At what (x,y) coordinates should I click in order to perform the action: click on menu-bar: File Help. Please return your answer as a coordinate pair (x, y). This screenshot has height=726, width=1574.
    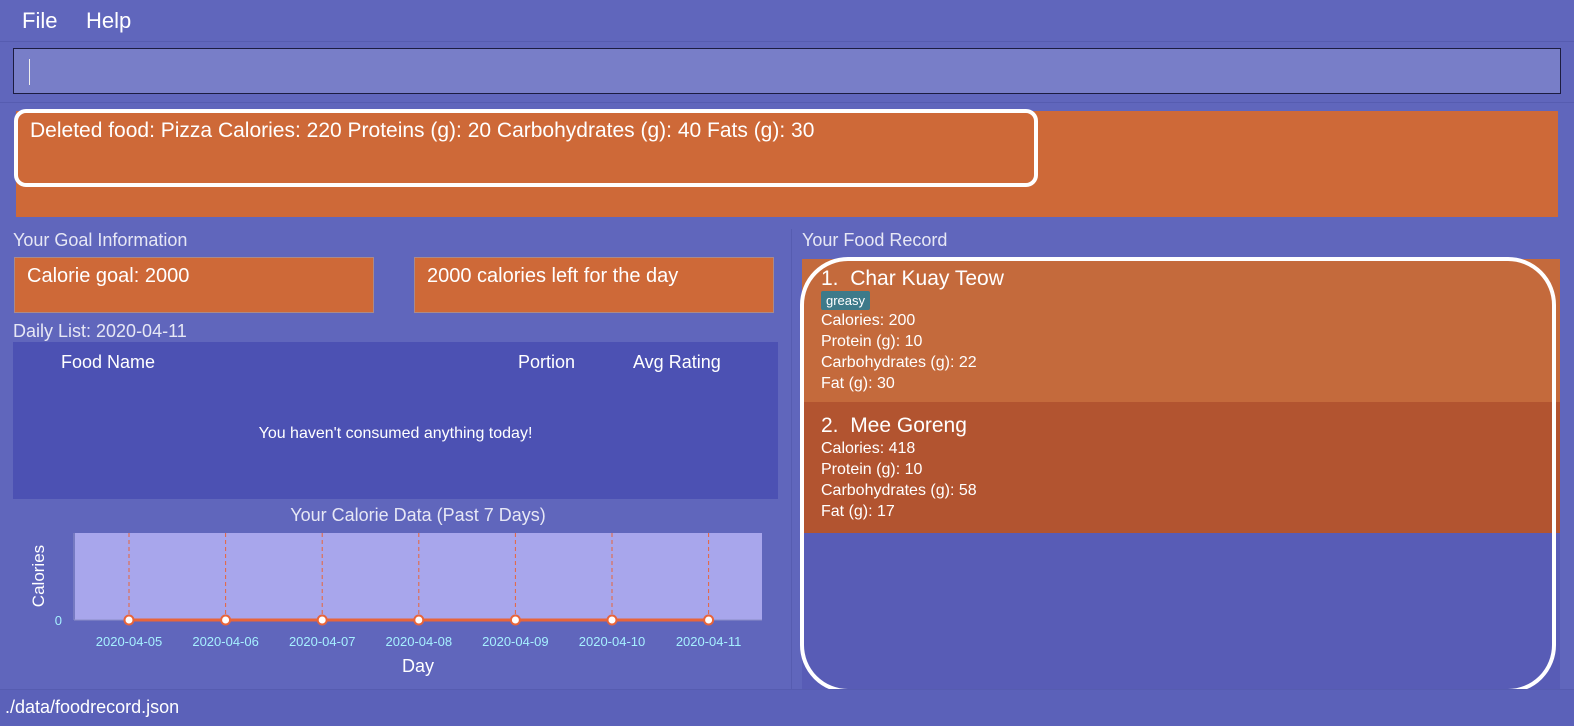
    Looking at the image, I should click on (787, 21).